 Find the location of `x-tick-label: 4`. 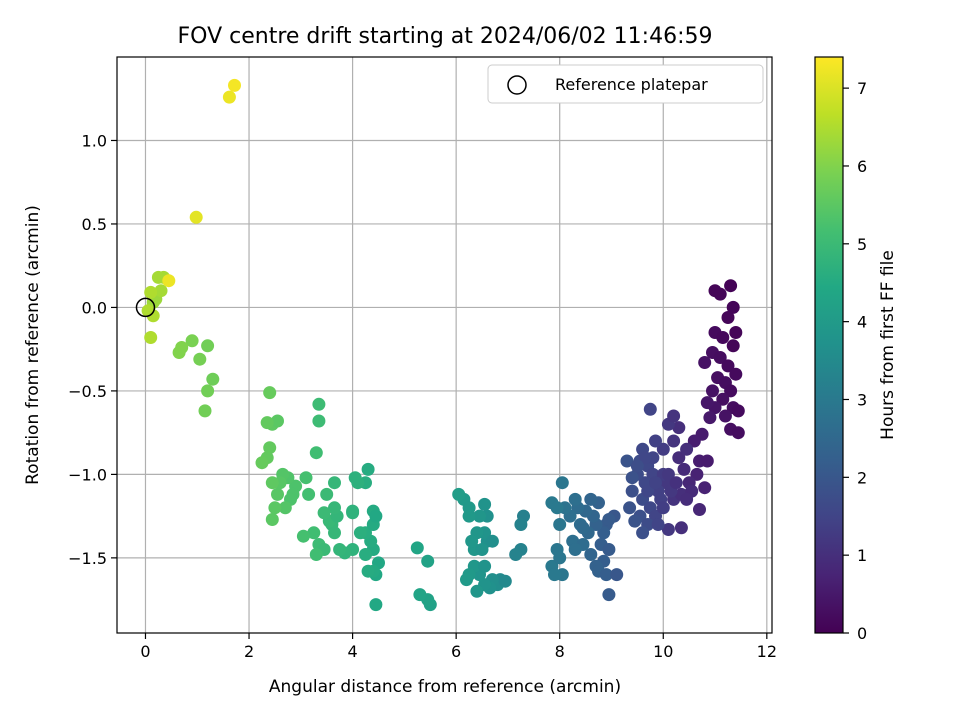

x-tick-label: 4 is located at coordinates (352, 651).